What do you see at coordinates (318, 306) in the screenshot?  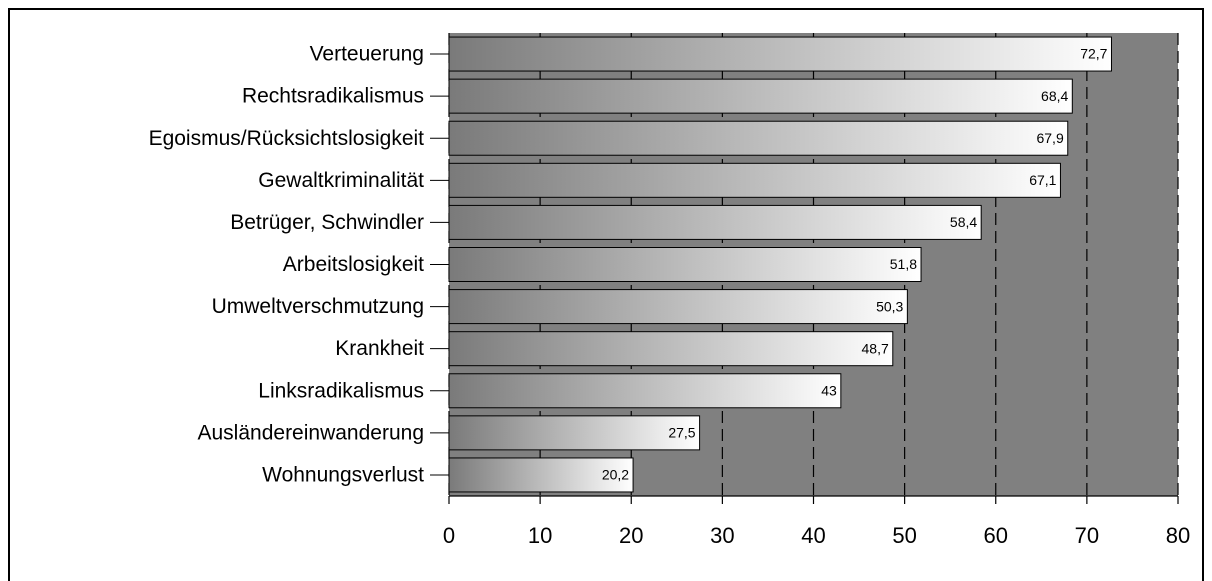 I see `y-tick-label: Umweltverschmutzung` at bounding box center [318, 306].